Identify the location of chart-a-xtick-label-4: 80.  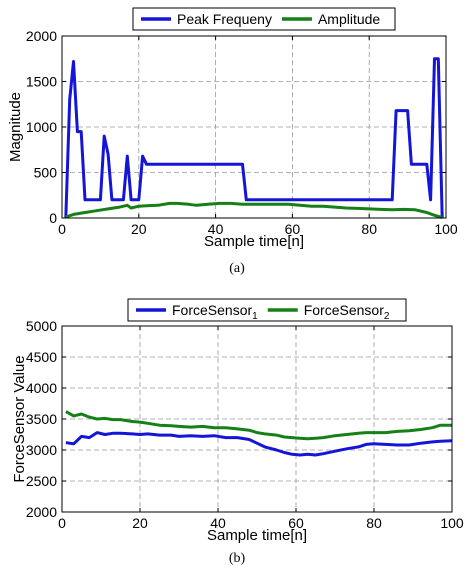
(369, 229).